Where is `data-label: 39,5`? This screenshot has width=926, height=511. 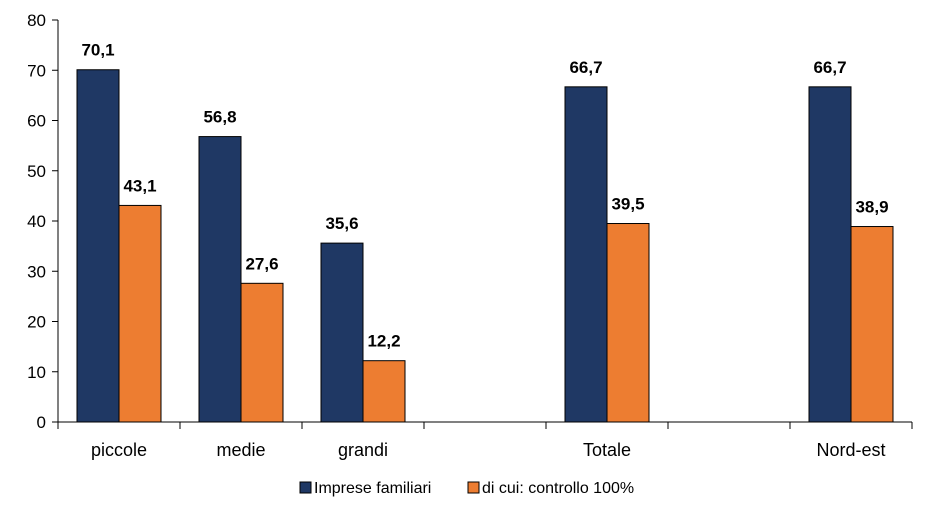 data-label: 39,5 is located at coordinates (627, 204).